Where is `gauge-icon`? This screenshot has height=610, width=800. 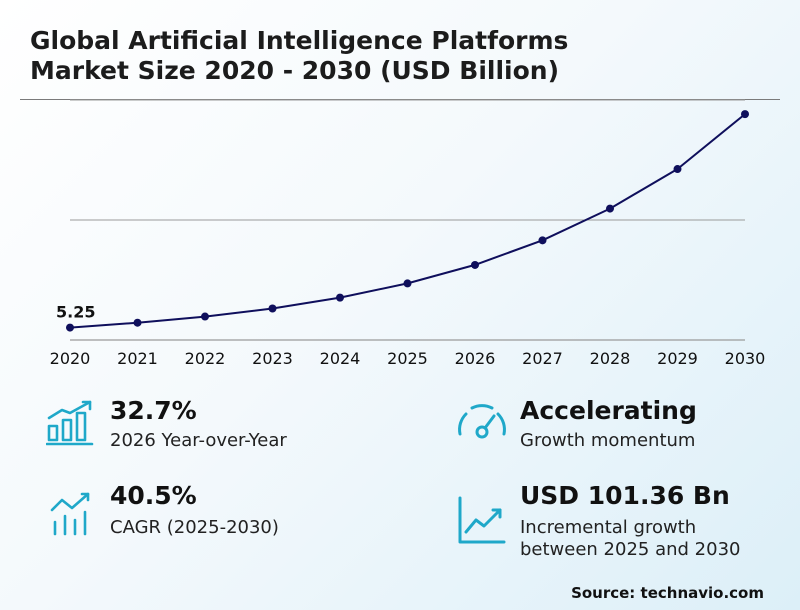
gauge-icon is located at coordinates (482, 421).